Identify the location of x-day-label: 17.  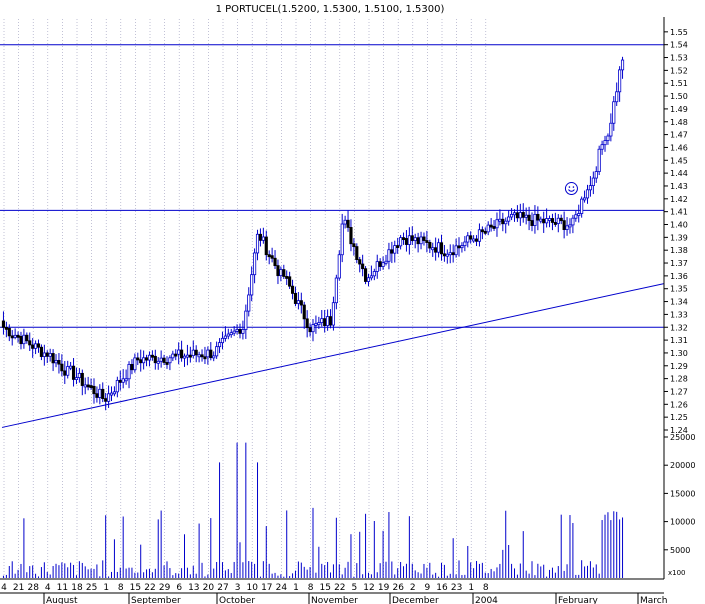
(266, 588).